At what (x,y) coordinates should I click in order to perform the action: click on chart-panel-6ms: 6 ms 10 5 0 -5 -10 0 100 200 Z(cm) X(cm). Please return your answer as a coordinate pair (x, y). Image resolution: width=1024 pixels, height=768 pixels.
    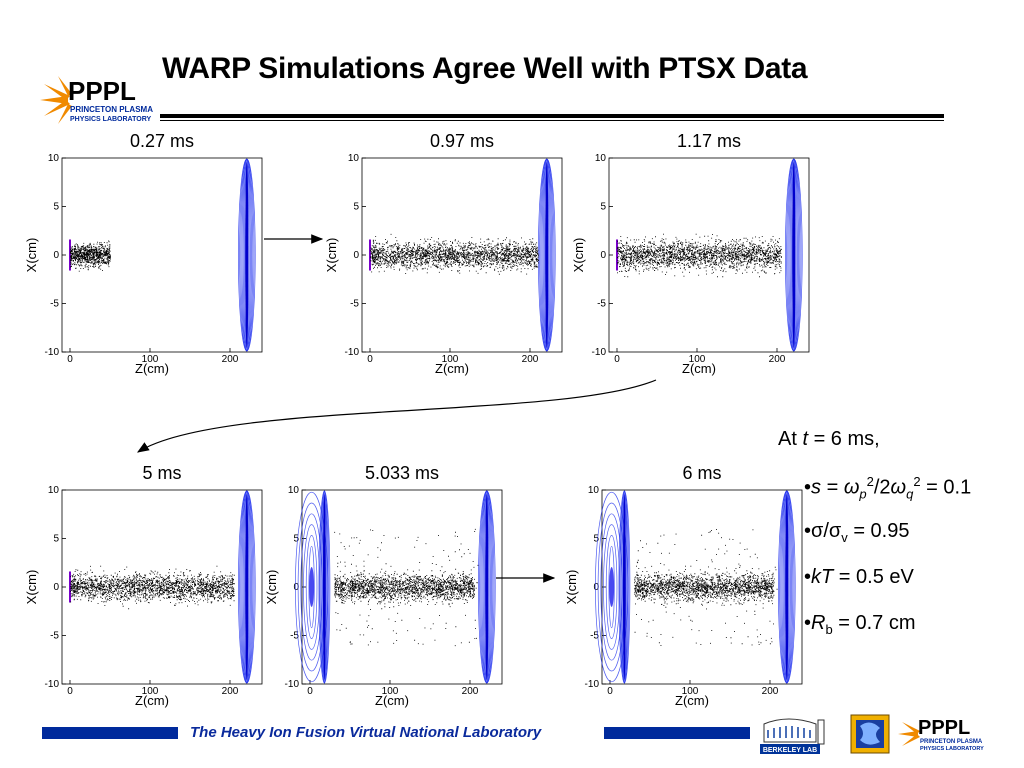
    Looking at the image, I should click on (683, 585).